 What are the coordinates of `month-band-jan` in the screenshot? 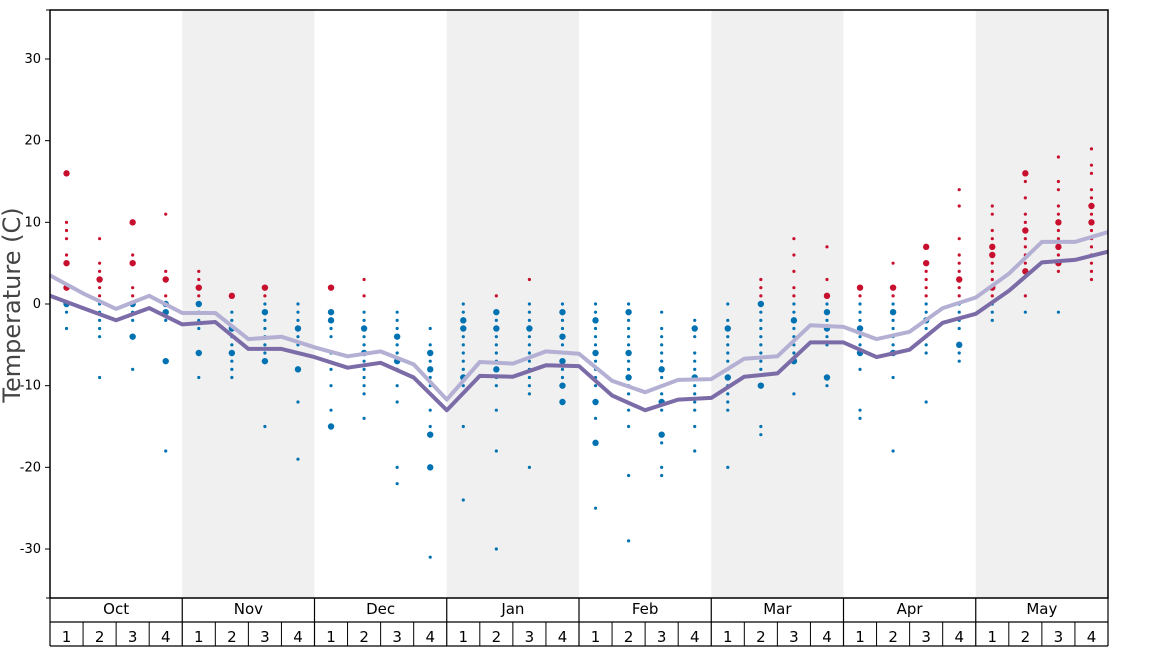 It's located at (512, 304).